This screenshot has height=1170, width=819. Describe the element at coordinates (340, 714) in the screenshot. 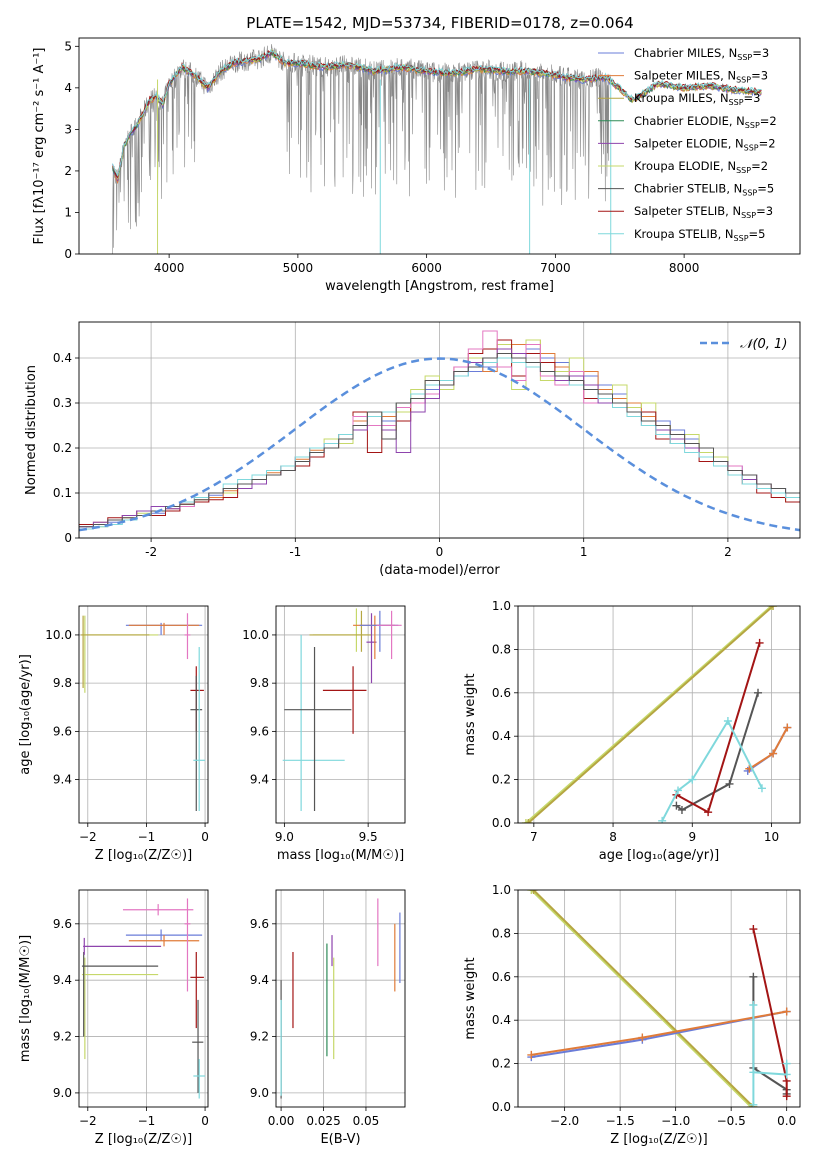

I see `mass-age-frame` at that location.